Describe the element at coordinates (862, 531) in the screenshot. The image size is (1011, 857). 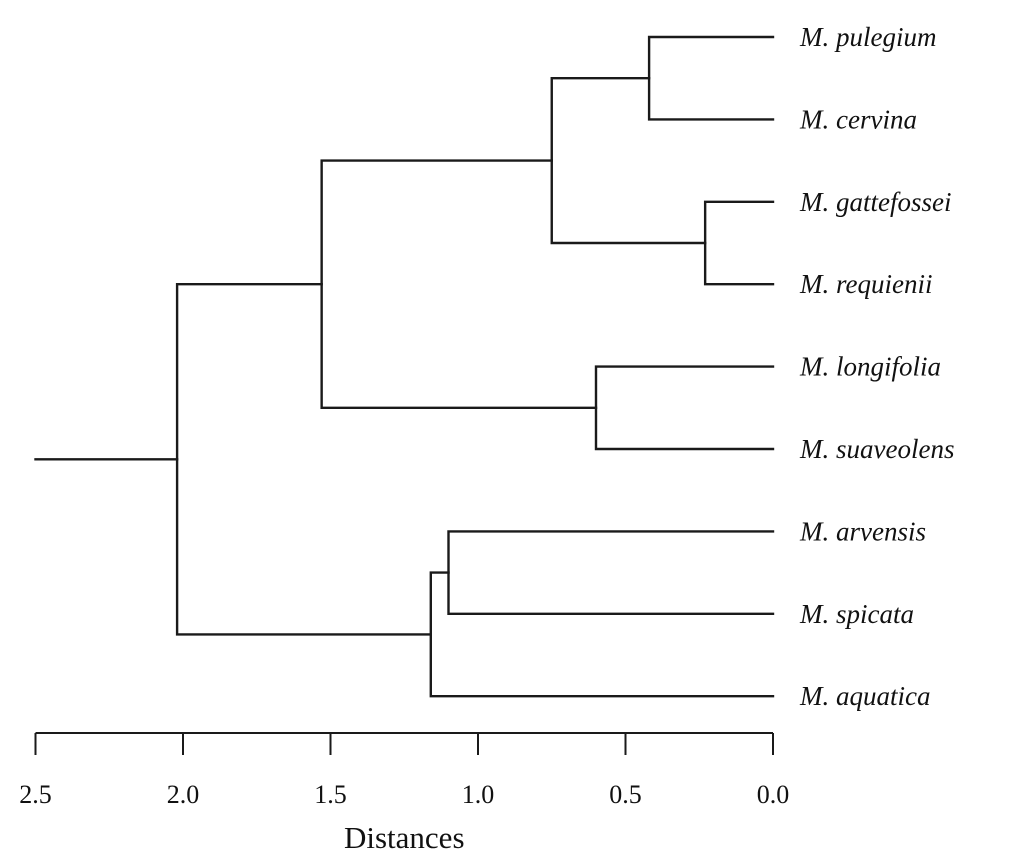
I see `leaf-label: M. arvensis` at that location.